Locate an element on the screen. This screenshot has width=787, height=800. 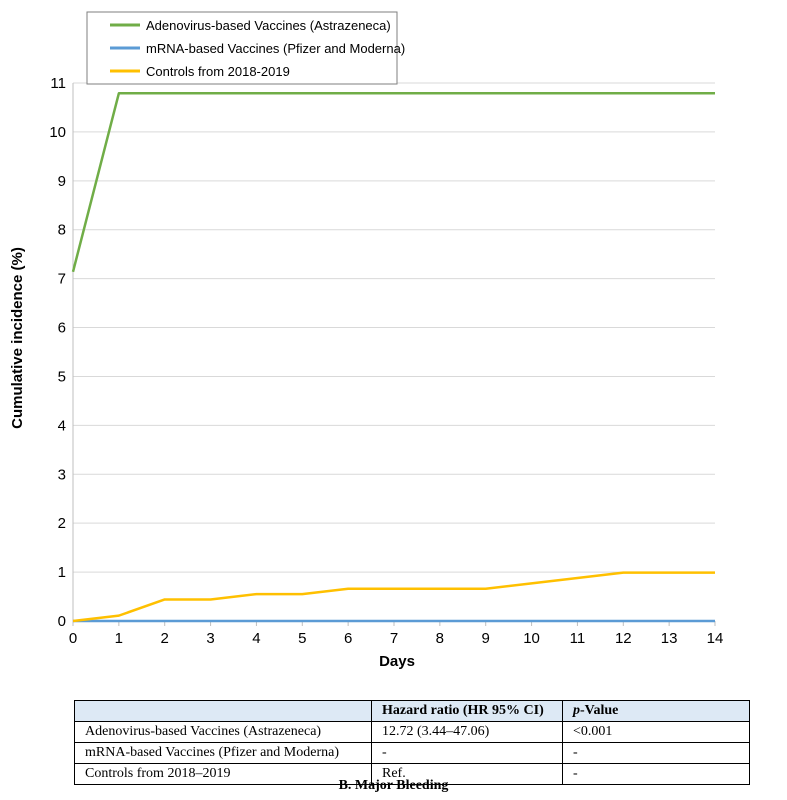
x-tick-label: 1 is located at coordinates (119, 638).